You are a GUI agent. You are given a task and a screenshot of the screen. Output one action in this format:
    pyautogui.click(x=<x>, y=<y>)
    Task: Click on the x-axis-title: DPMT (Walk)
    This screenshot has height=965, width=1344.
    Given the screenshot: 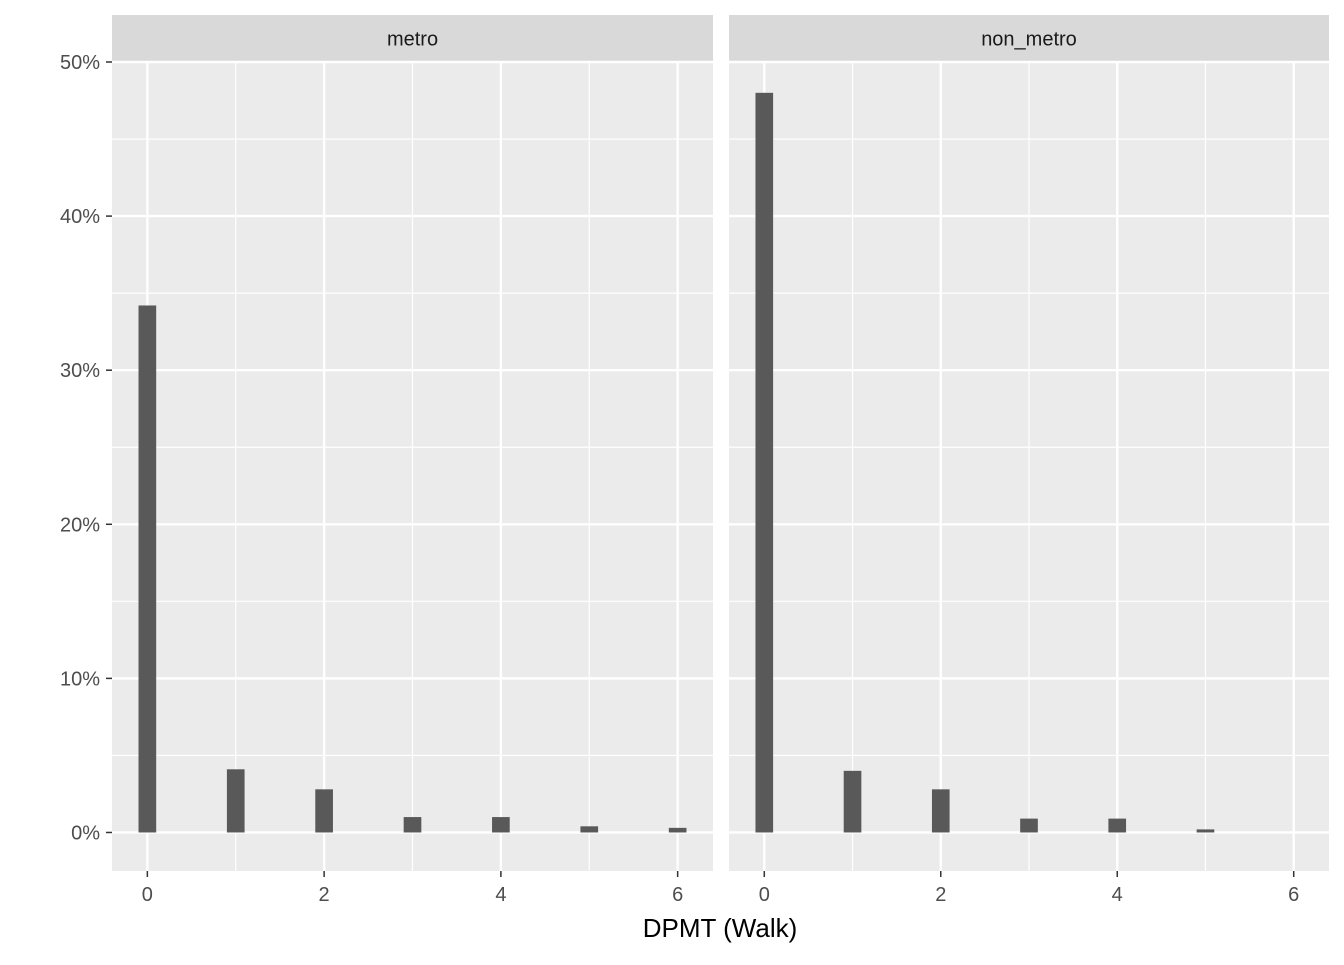 What is the action you would take?
    pyautogui.click(x=720, y=928)
    